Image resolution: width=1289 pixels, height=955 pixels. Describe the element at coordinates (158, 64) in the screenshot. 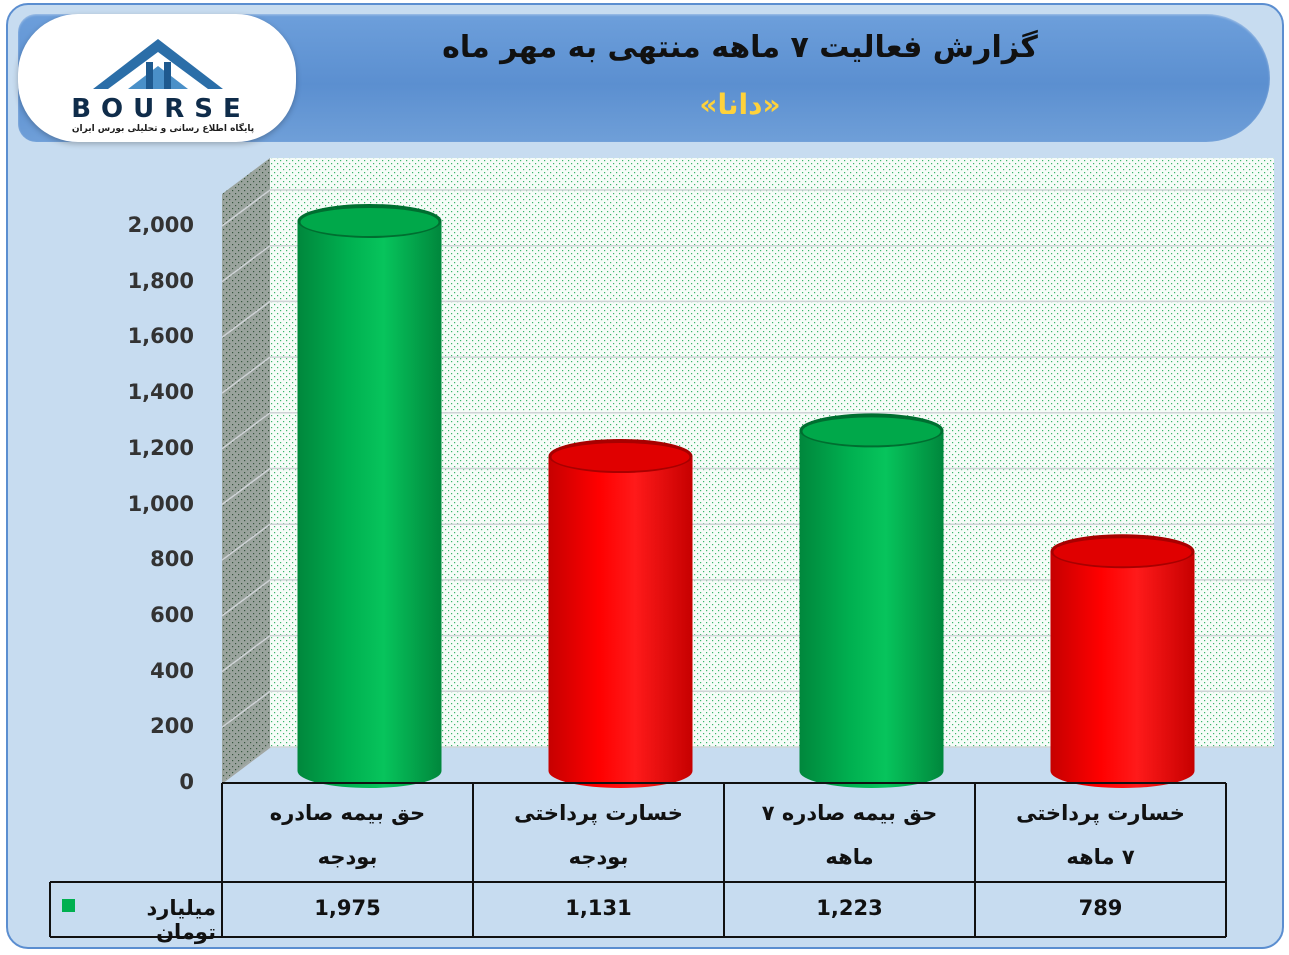

I see `logo-mark-icon` at that location.